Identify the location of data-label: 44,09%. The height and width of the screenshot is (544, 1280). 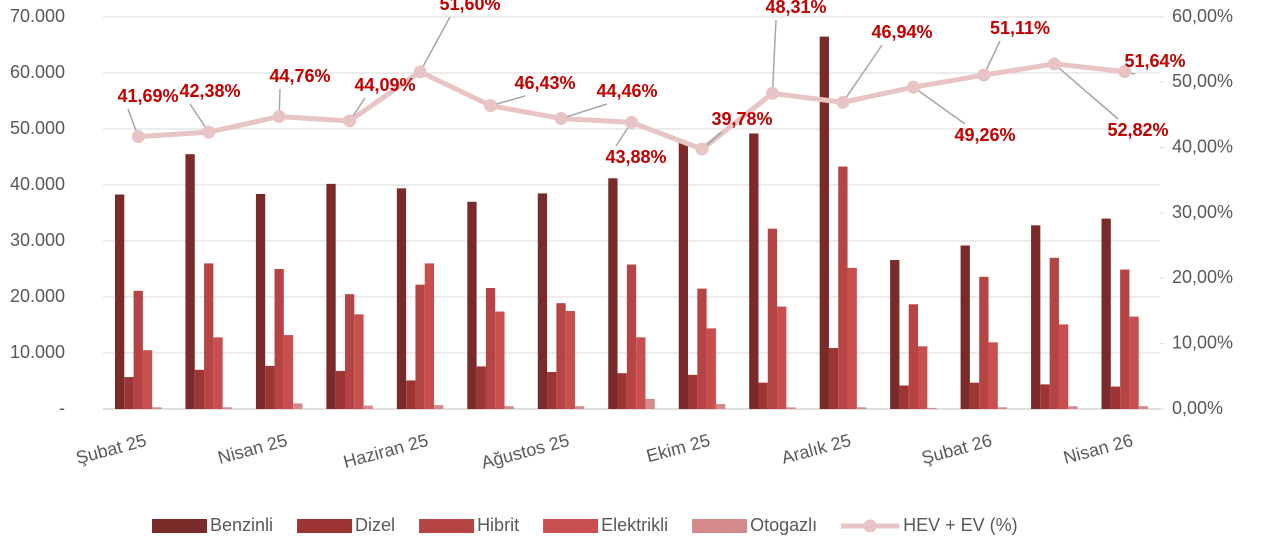
(384, 85).